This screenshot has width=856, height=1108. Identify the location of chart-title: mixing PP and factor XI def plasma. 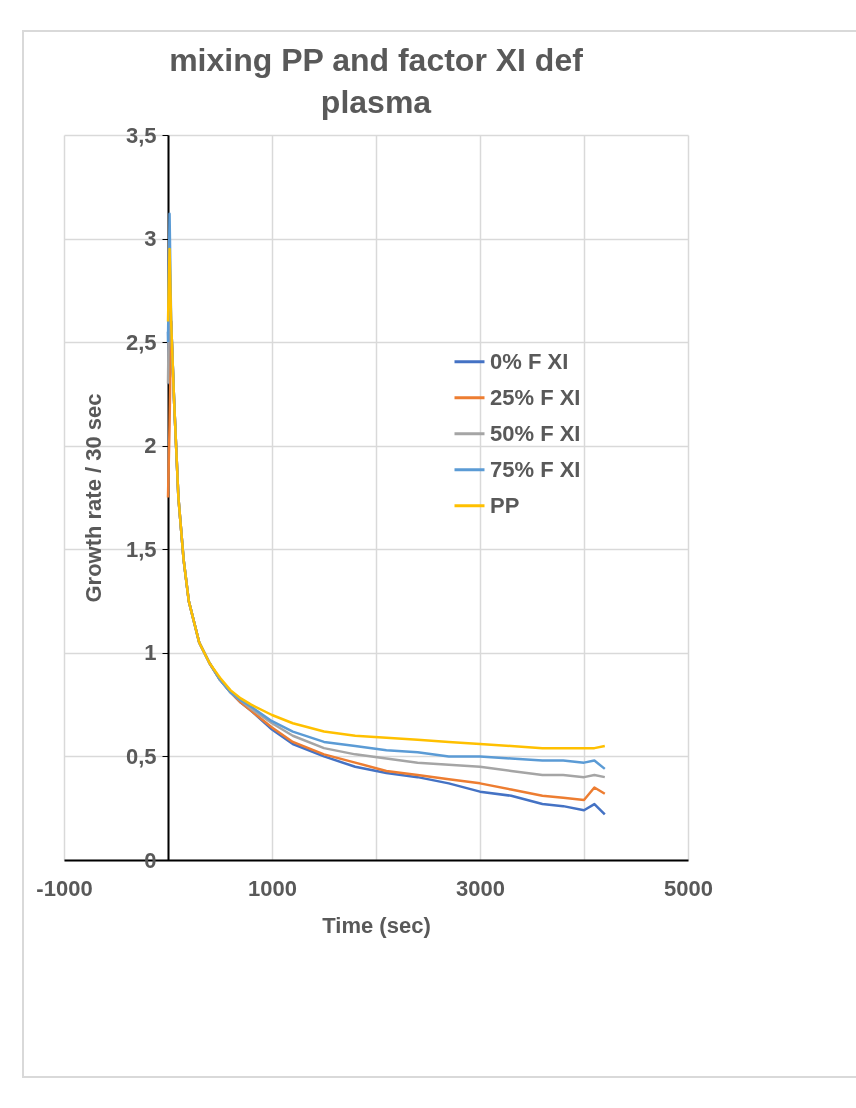
(376, 81).